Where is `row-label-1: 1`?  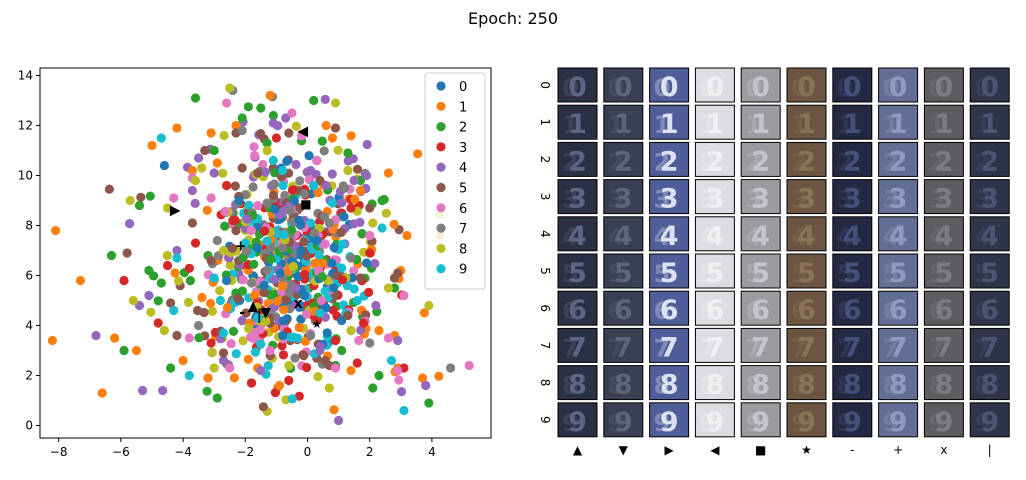 row-label-1: 1 is located at coordinates (545, 122).